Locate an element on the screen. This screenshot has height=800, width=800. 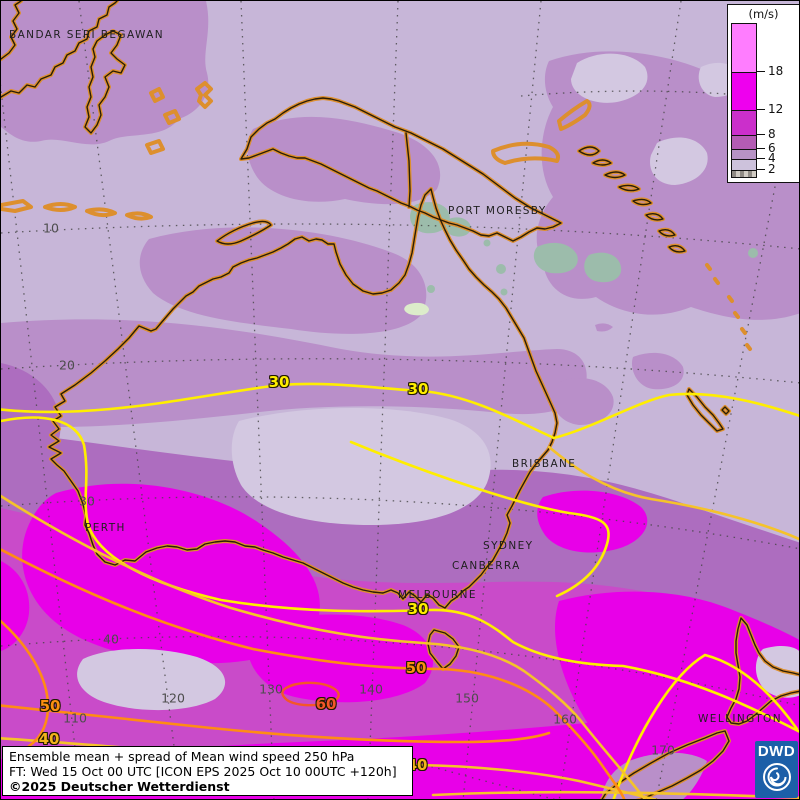
wind-speed-legend: (m/s) 18 12 8 6 4 2 is located at coordinates (763, 93).